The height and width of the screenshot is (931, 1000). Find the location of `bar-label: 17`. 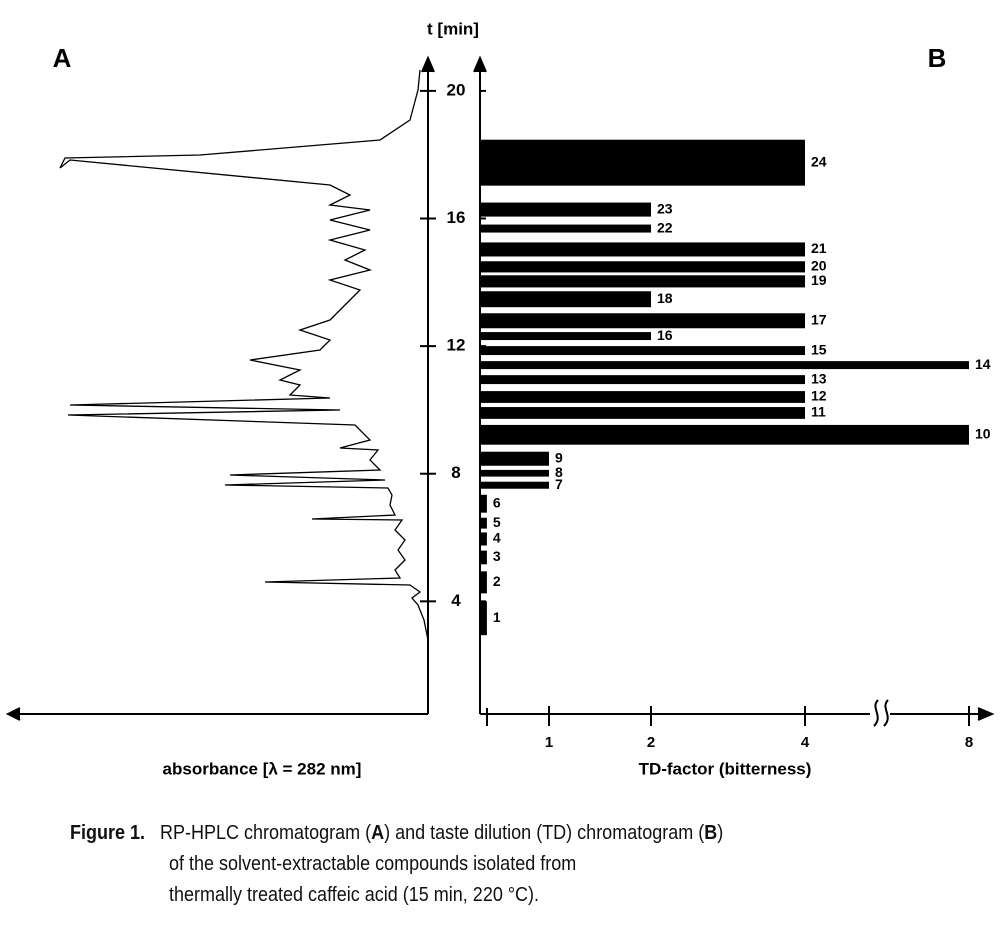

bar-label: 17 is located at coordinates (819, 319).